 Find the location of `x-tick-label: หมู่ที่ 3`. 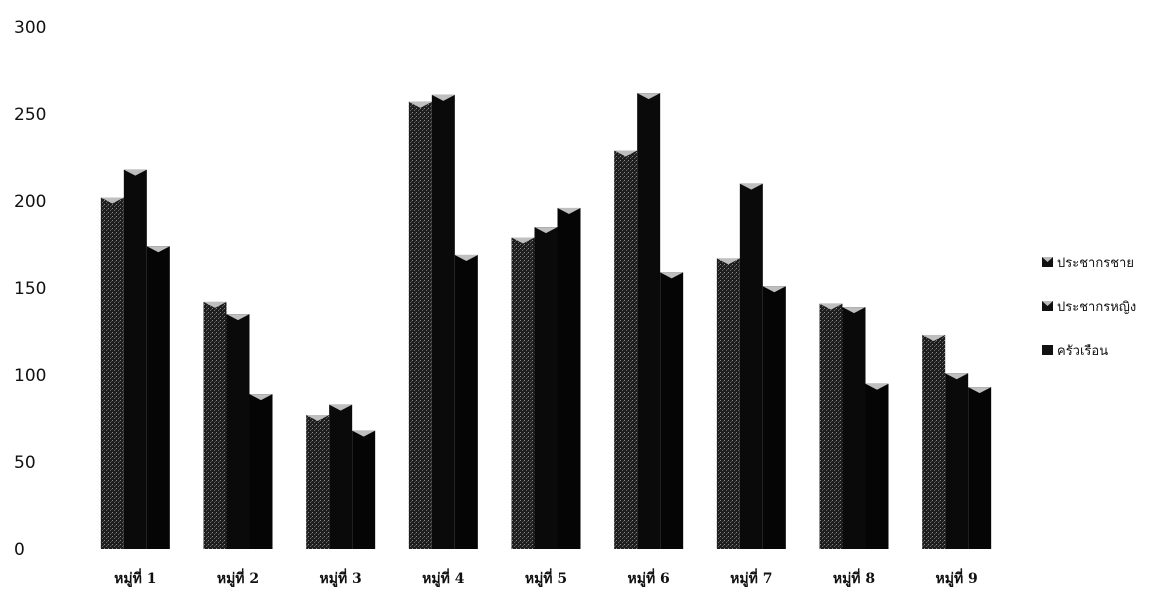

x-tick-label: หมู่ที่ 3 is located at coordinates (341, 577).